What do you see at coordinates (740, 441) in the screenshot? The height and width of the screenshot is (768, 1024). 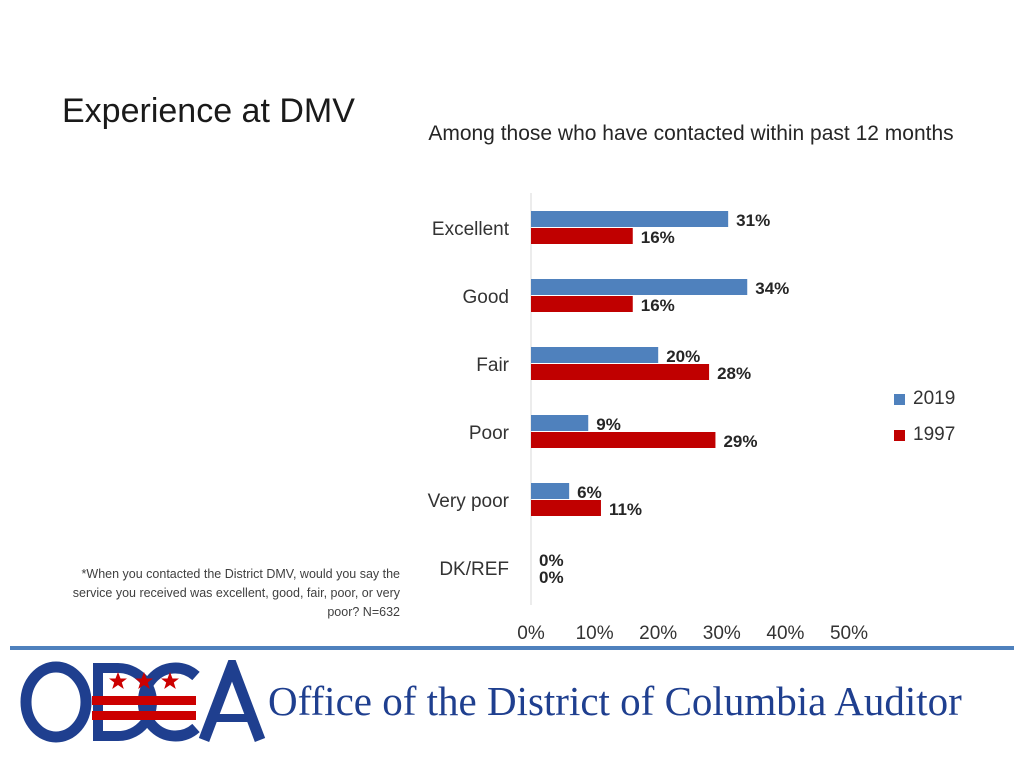 I see `data-label-1997-poor: 29%` at bounding box center [740, 441].